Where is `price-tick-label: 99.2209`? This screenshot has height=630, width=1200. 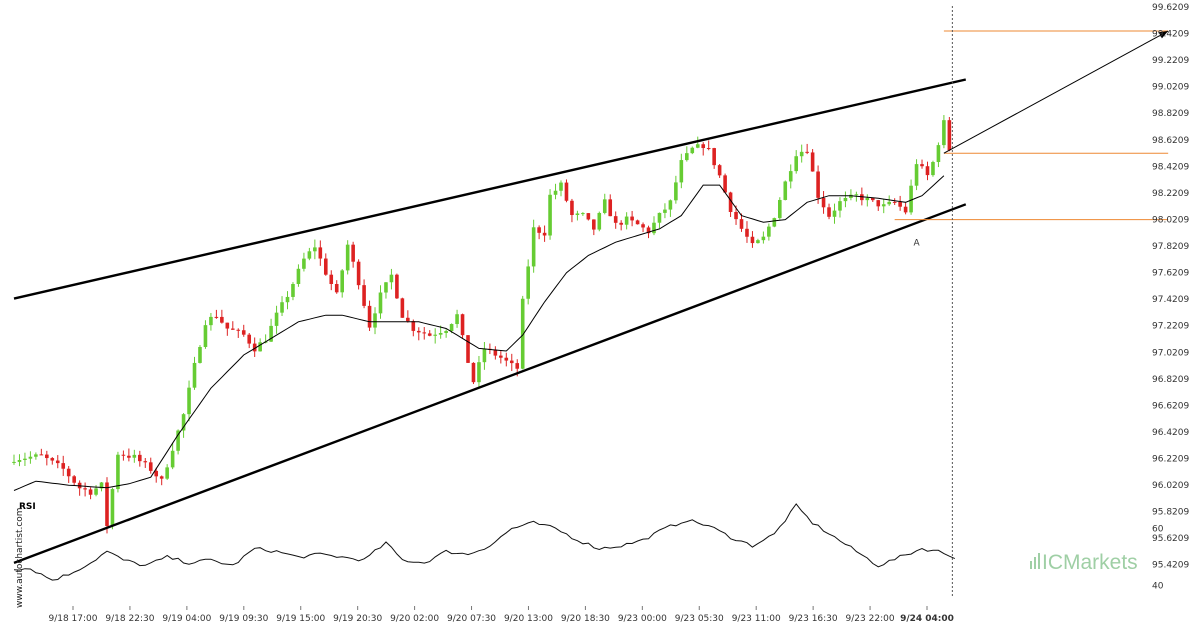 price-tick-label: 99.2209 is located at coordinates (1170, 61).